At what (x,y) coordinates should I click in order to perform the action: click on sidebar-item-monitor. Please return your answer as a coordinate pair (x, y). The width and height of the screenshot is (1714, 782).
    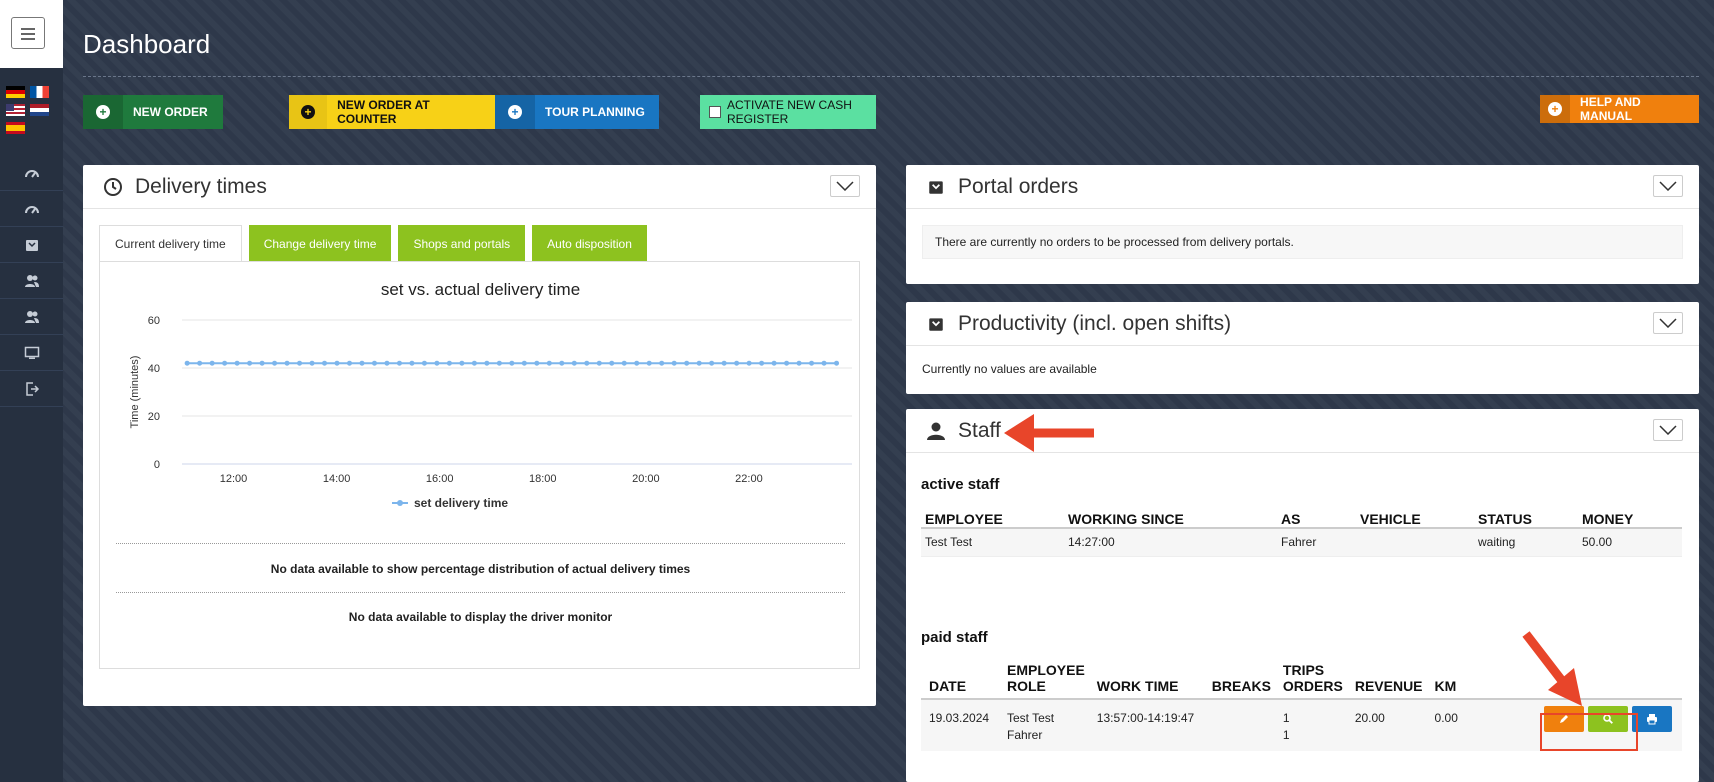
    Looking at the image, I should click on (31, 353).